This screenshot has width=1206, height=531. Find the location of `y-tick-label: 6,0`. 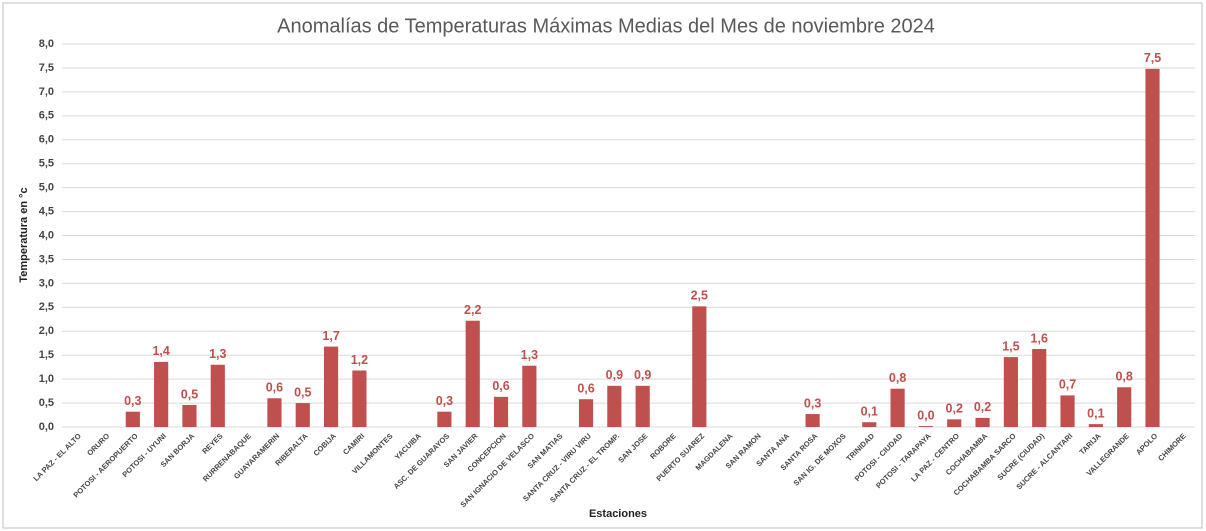

y-tick-label: 6,0 is located at coordinates (46, 140).